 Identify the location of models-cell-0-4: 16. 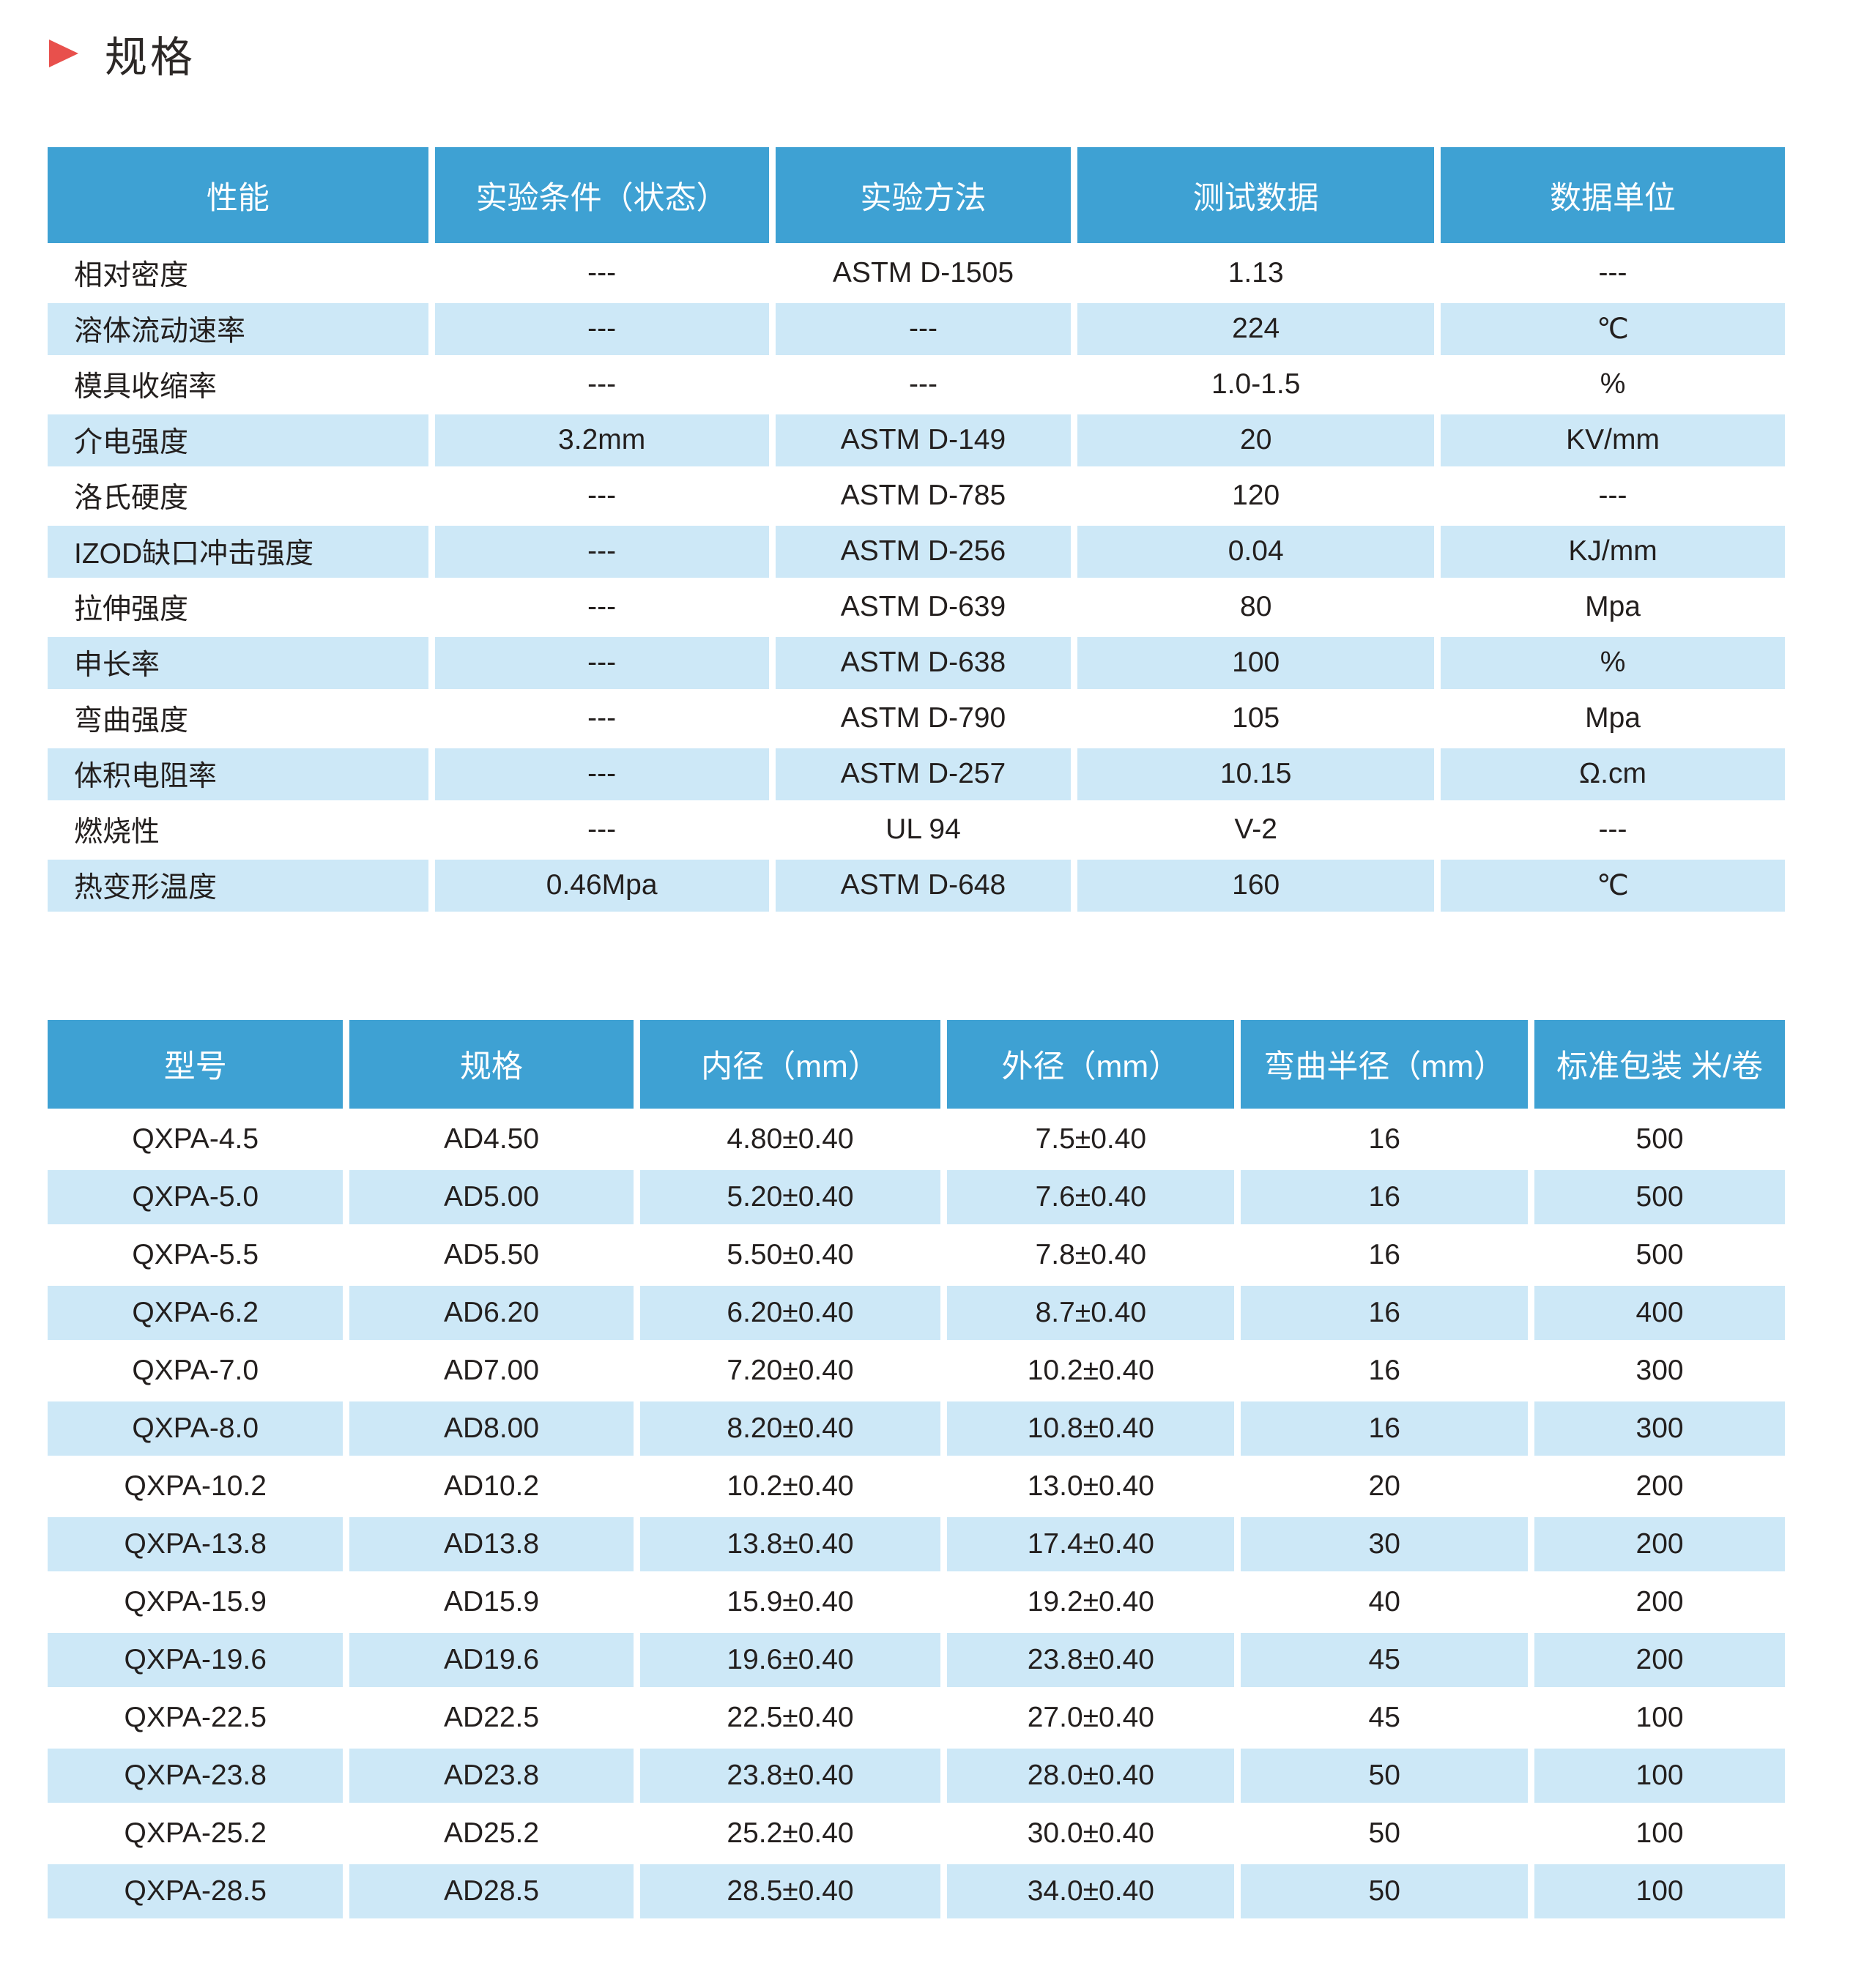
(1386, 1140).